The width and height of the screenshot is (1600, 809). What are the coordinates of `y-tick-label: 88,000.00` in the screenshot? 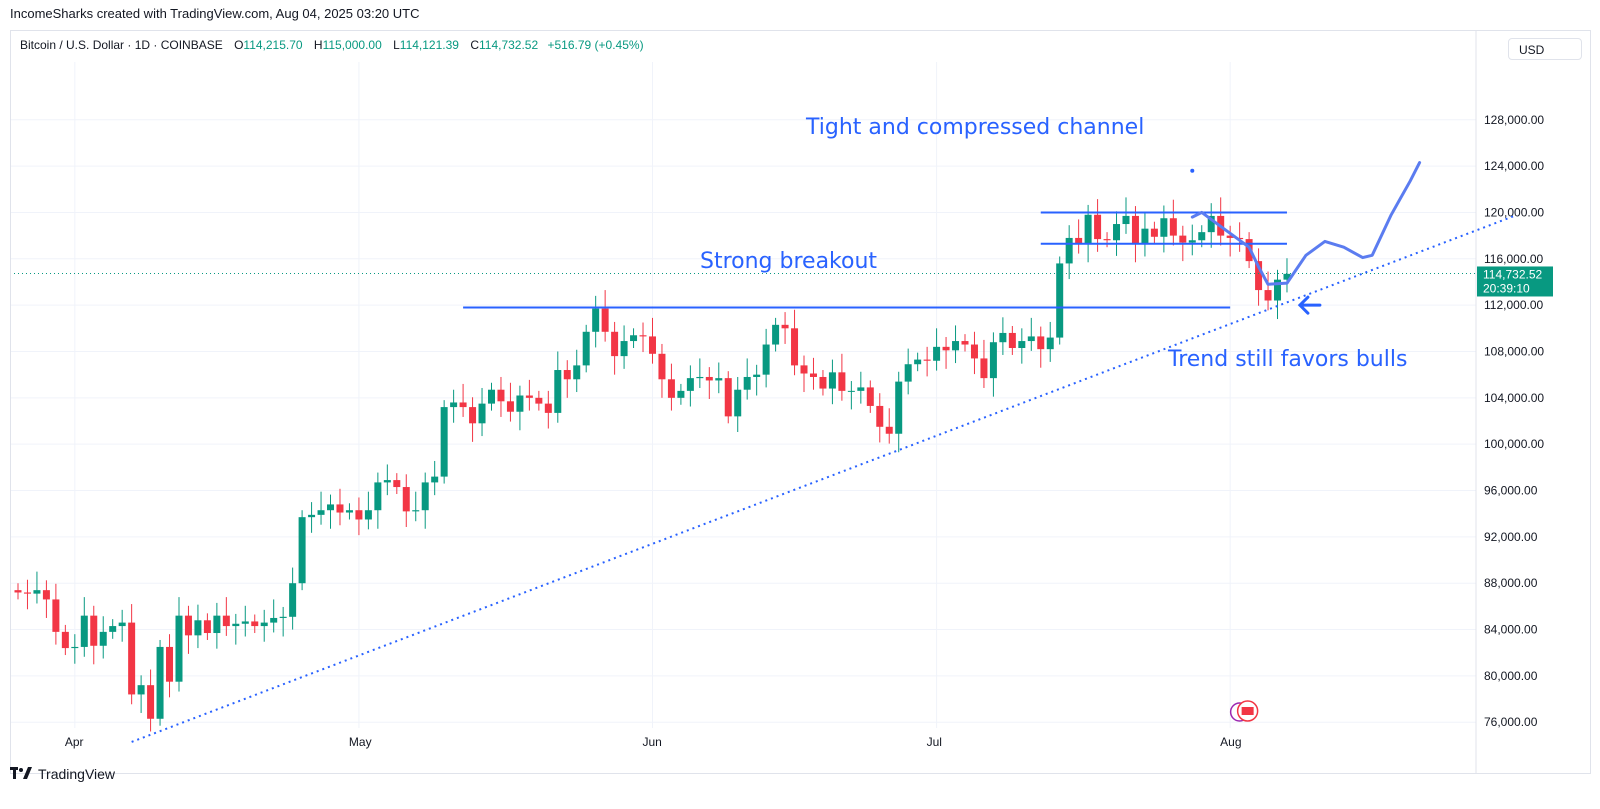 It's located at (1511, 583).